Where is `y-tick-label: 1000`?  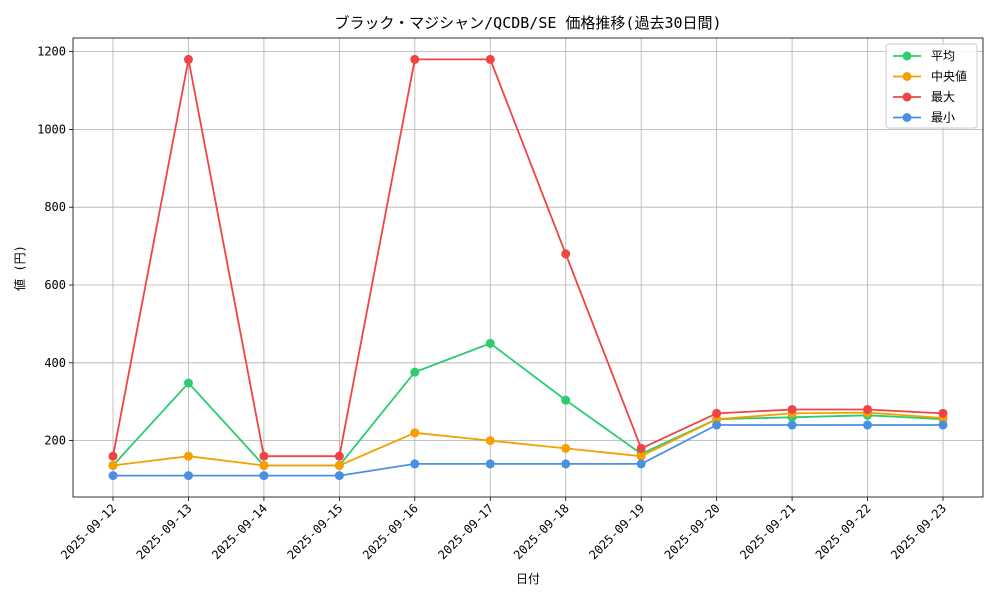 y-tick-label: 1000 is located at coordinates (51, 129).